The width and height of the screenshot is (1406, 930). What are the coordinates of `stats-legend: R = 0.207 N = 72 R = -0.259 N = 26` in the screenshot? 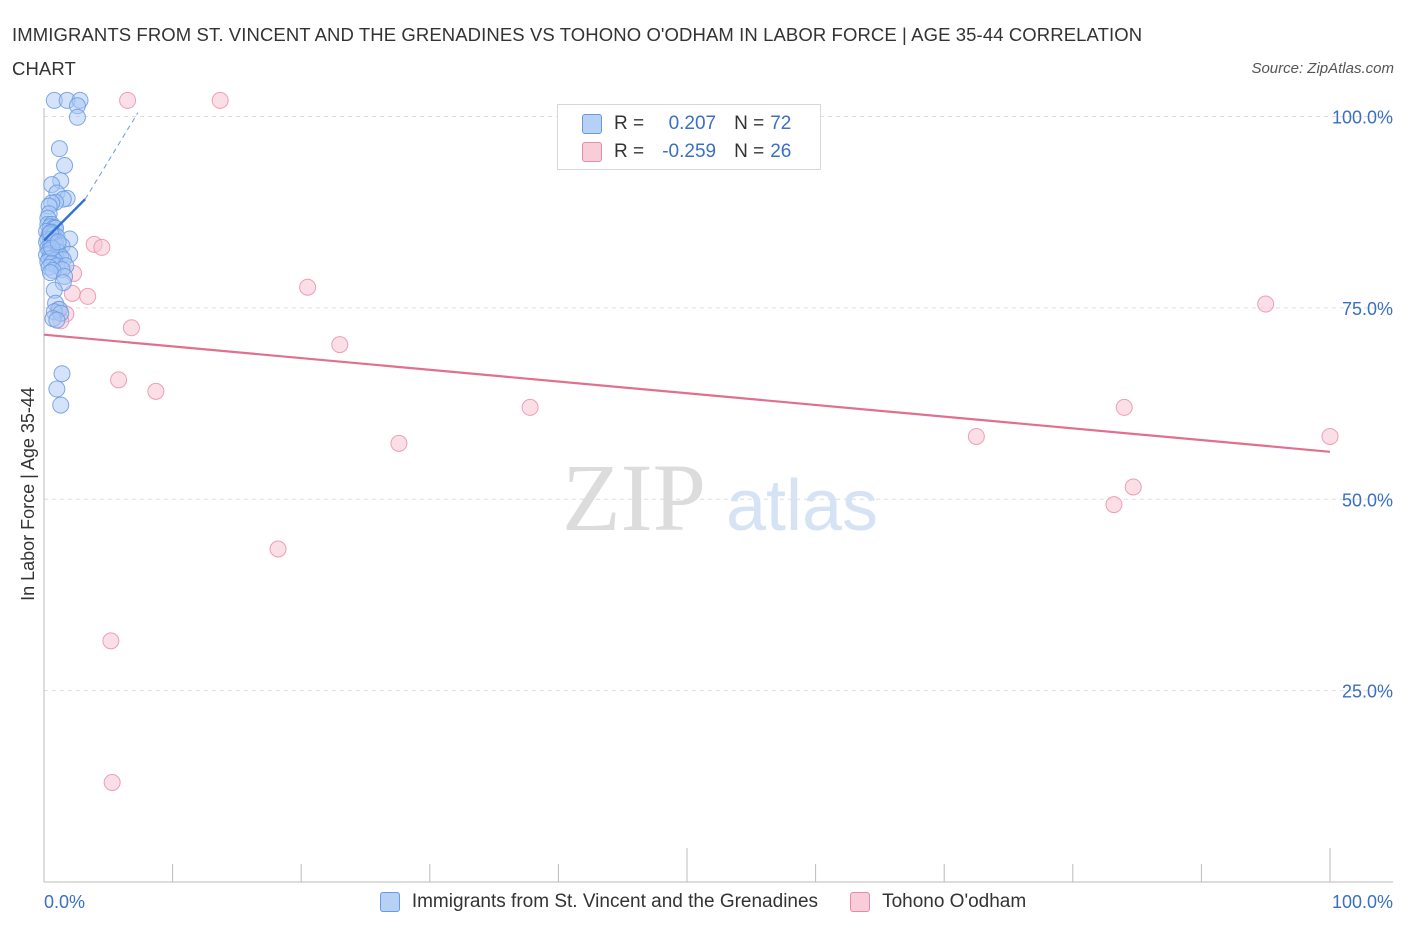 It's located at (689, 137).